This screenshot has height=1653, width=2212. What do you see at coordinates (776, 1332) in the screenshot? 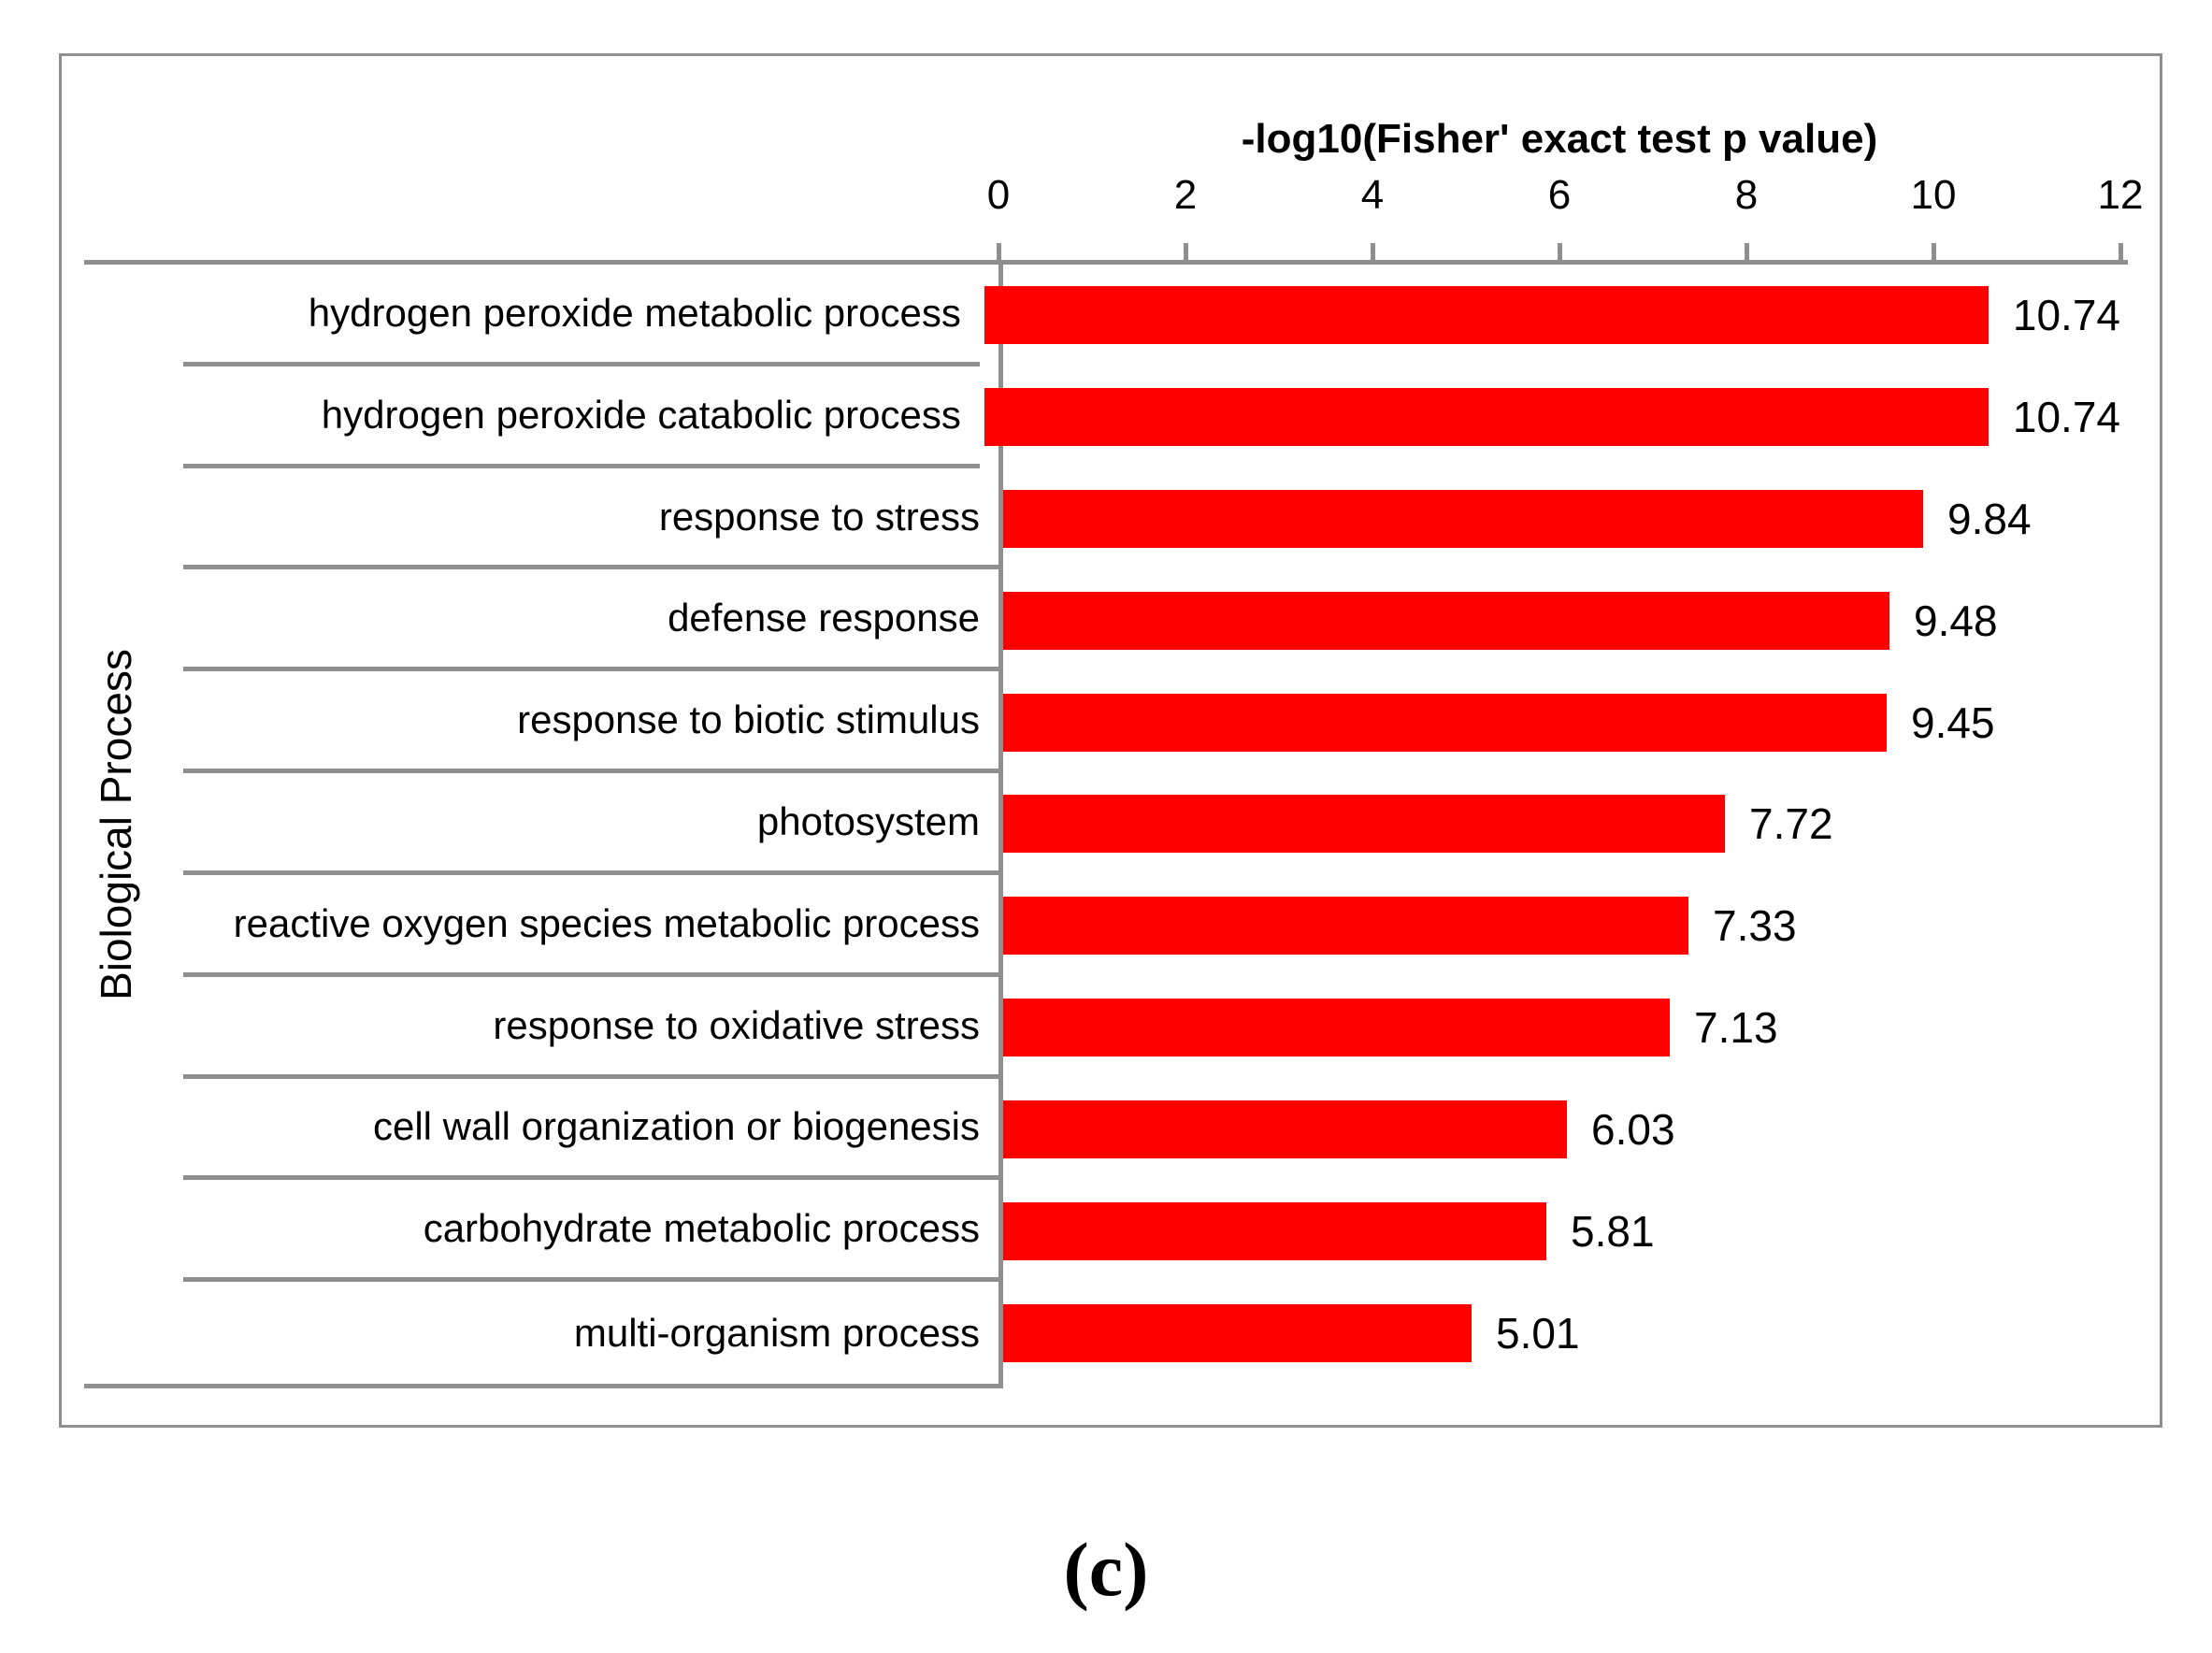
I see `category-label: multi-organism process` at bounding box center [776, 1332].